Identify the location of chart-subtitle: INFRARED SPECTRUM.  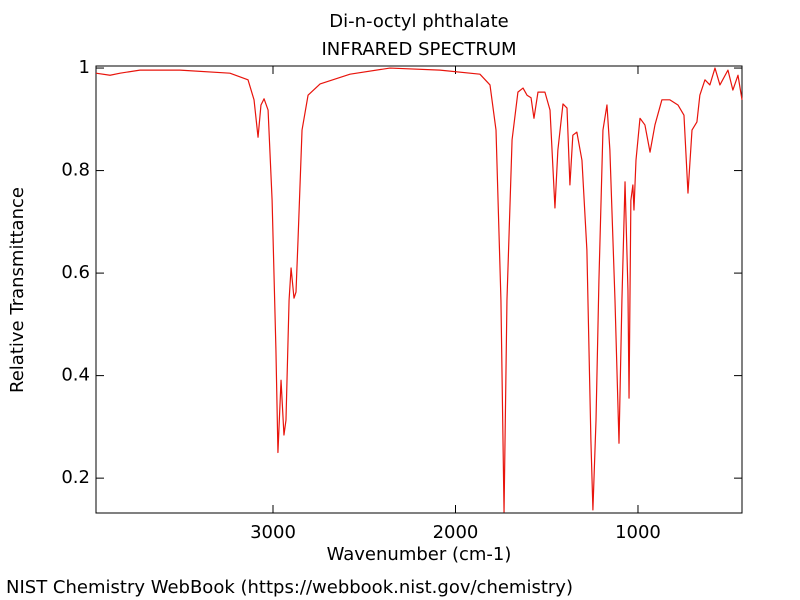
(418, 49).